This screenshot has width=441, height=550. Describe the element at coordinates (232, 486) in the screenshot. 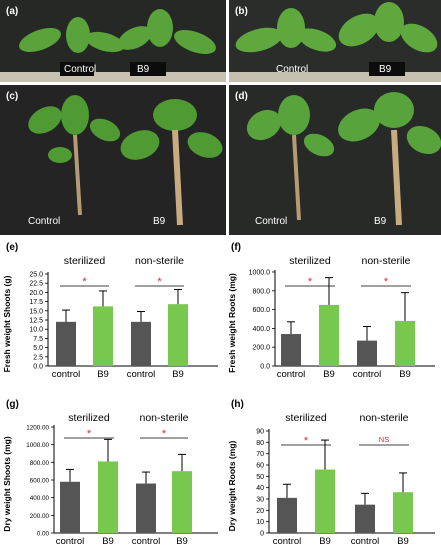

I see `y-axis-label: Dry weight Roots (mg)` at that location.